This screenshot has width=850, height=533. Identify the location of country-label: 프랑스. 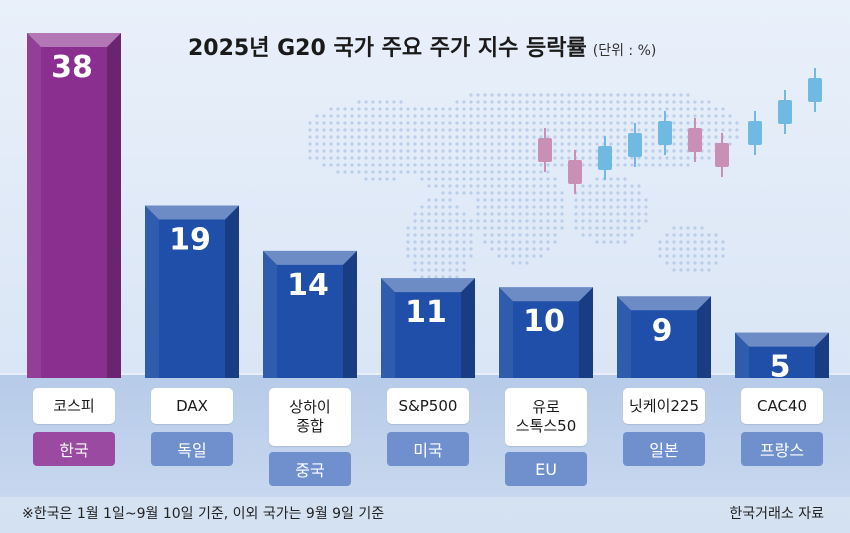
(782, 449).